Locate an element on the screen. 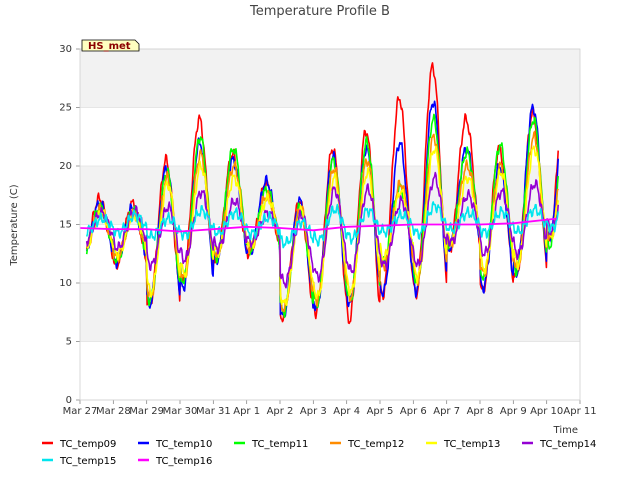 Image resolution: width=640 pixels, height=484 pixels. x-tick-label: Mar 30 is located at coordinates (180, 411).